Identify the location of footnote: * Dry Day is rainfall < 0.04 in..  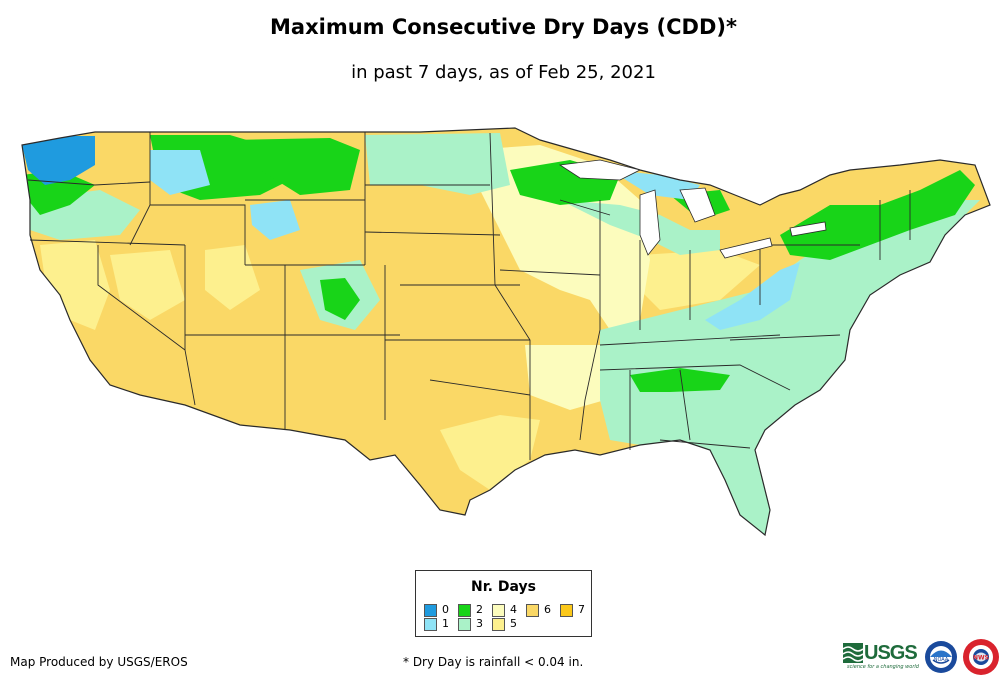
(493, 662).